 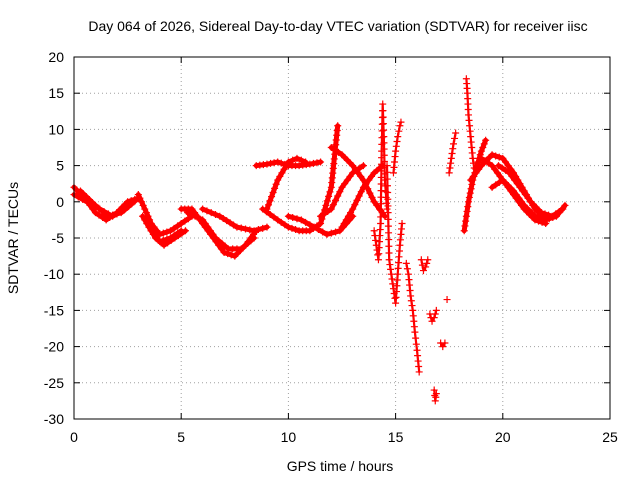 I want to click on y-tick-label: -10, so click(x=54, y=274).